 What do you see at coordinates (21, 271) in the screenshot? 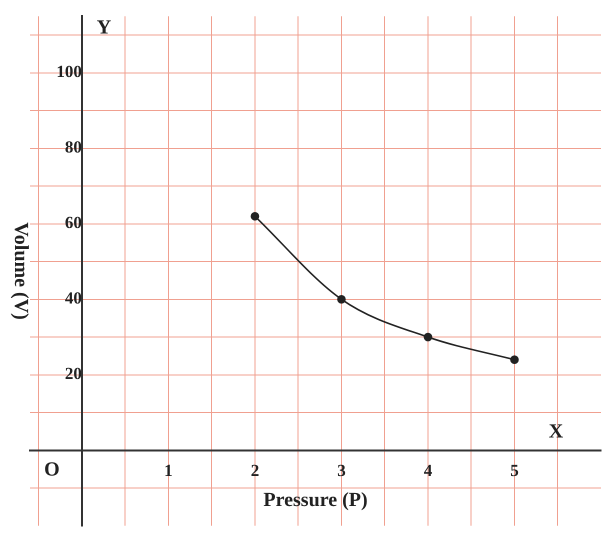
I see `y-axis-title: Volume (V)` at bounding box center [21, 271].